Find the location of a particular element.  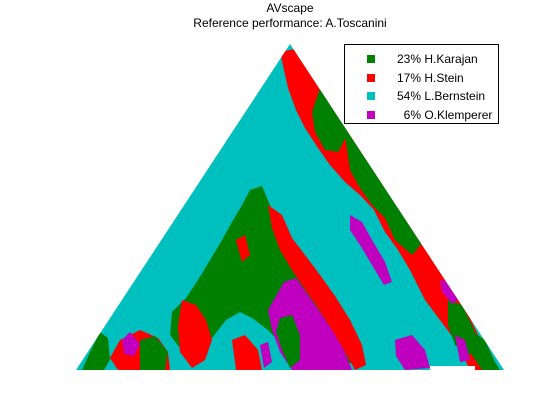

legend-label: 23% H.Karajan is located at coordinates (437, 59).